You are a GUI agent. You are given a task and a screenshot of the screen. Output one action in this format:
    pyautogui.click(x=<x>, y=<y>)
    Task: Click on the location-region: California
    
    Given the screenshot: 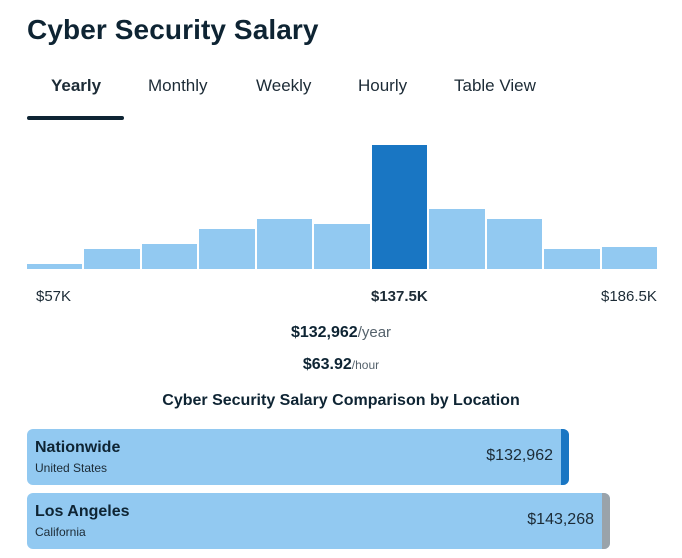 What is the action you would take?
    pyautogui.click(x=60, y=532)
    